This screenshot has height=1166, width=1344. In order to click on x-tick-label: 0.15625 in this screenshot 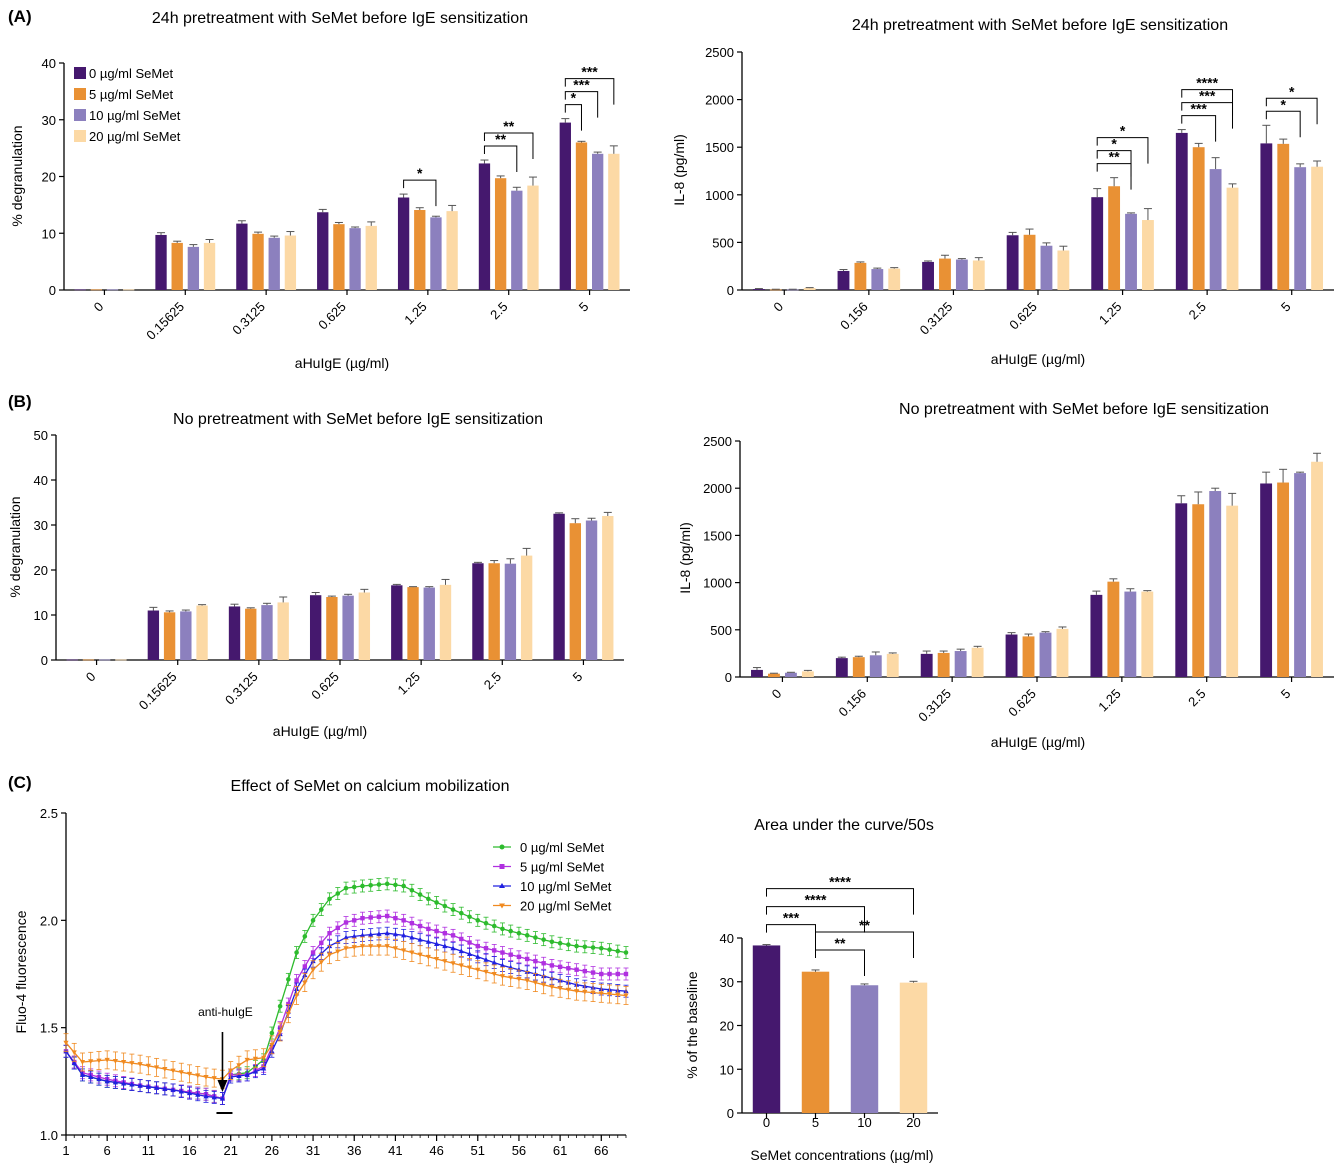, I will do `click(165, 321)`.